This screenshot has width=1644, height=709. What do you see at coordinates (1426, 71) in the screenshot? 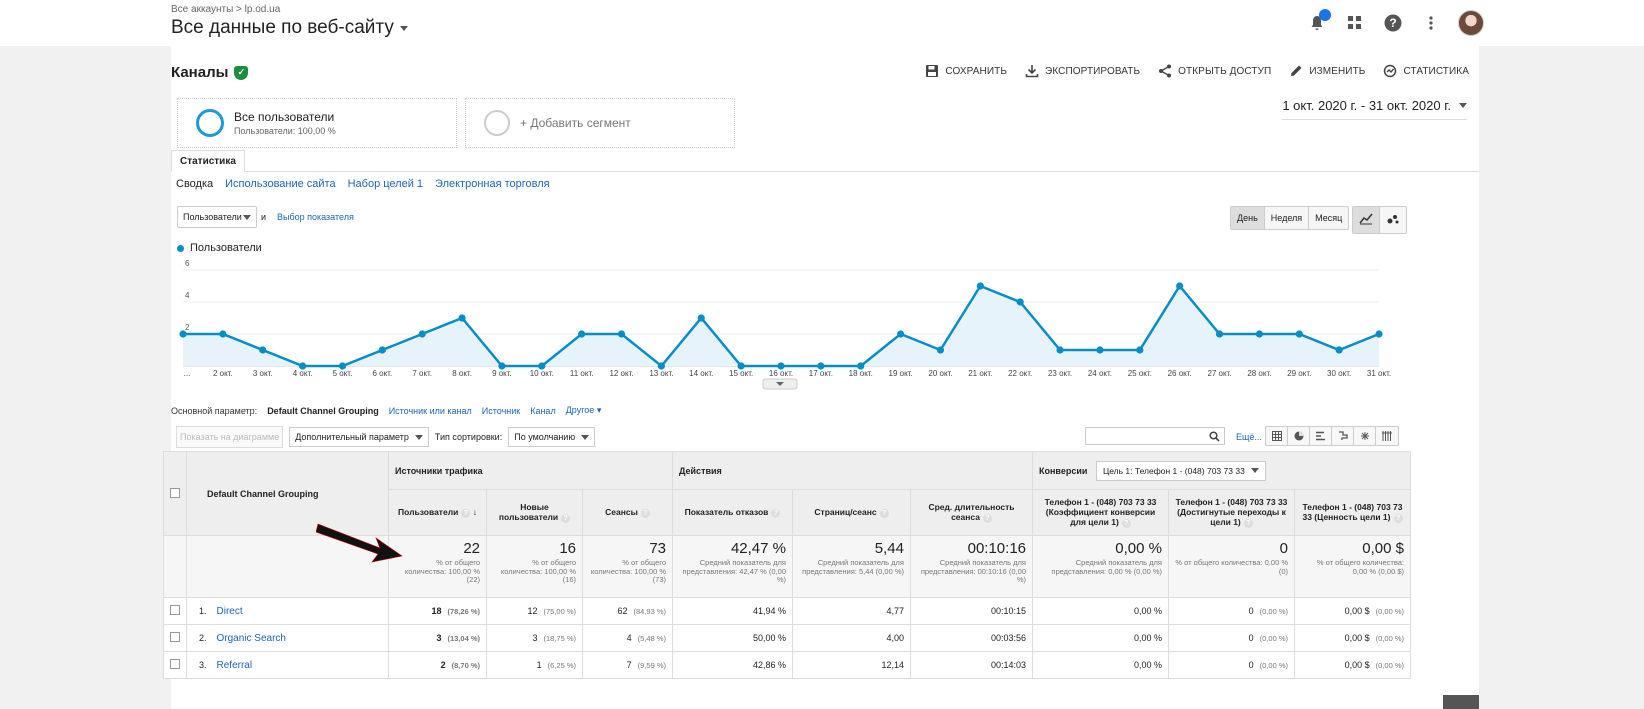
I see `action-insights-button: СТАТИСТИКА` at bounding box center [1426, 71].